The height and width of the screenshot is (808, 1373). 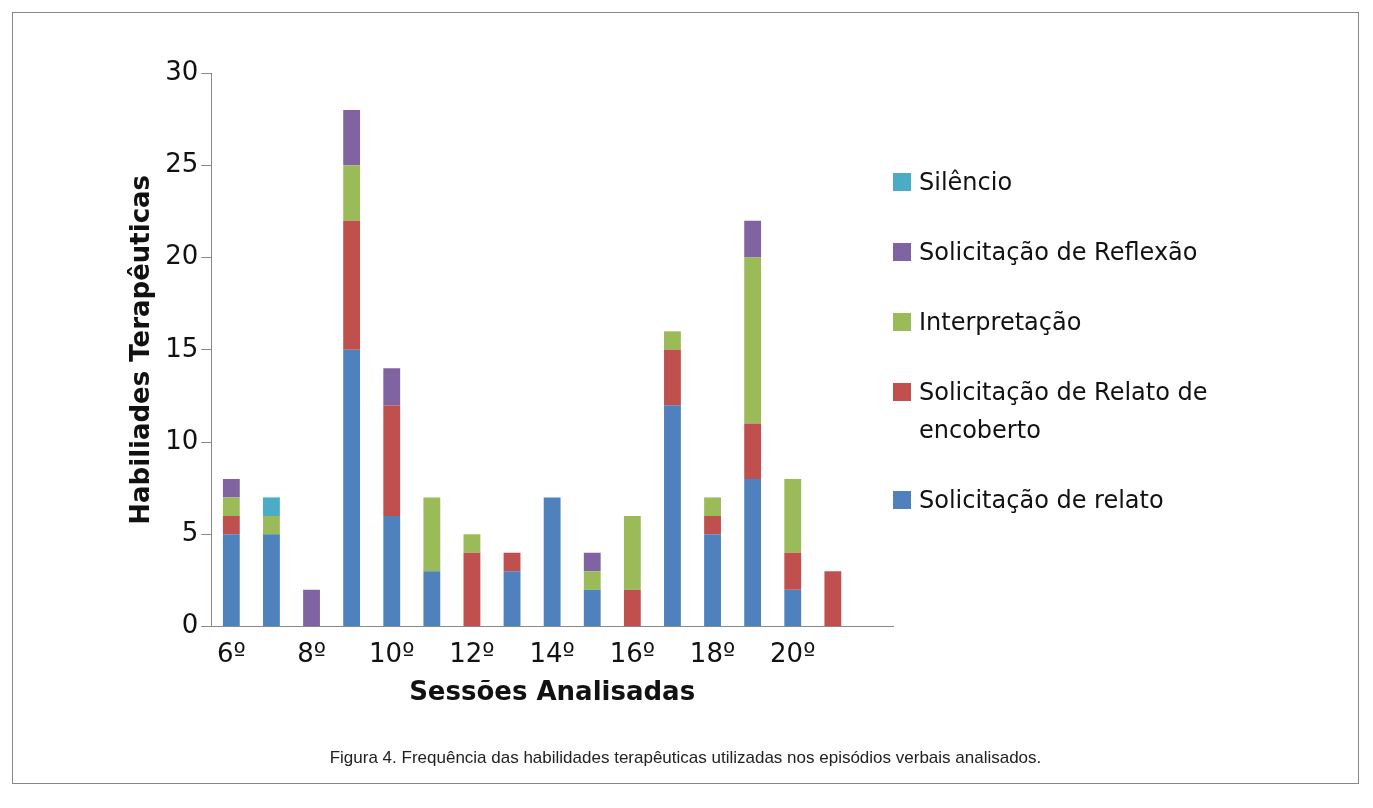 I want to click on x-tick-label: 6º, so click(x=231, y=652).